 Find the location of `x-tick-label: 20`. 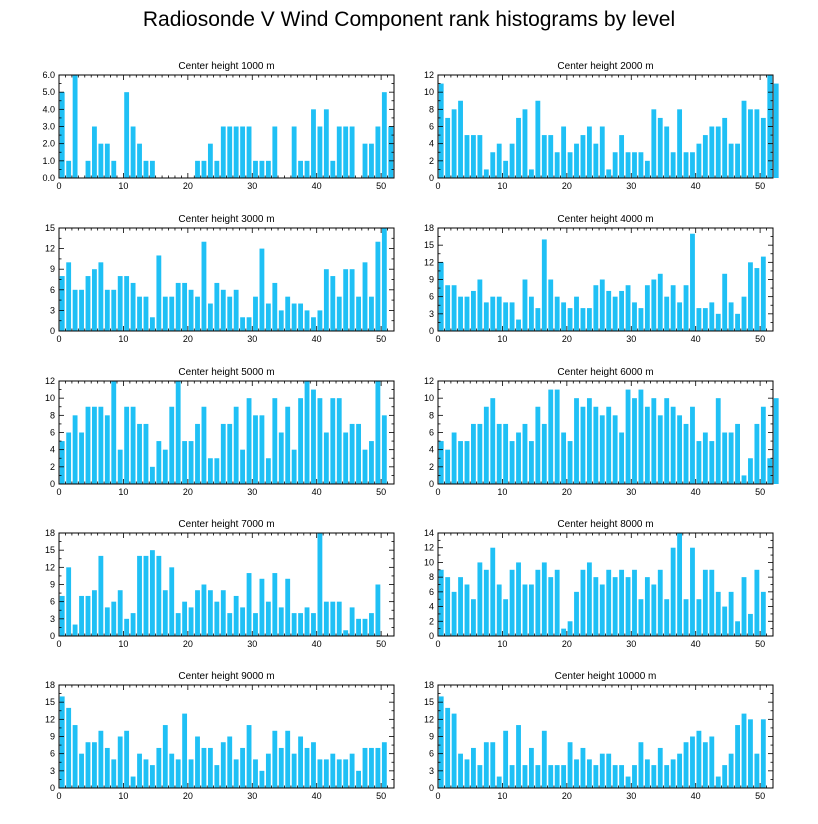

x-tick-label: 20 is located at coordinates (567, 339).